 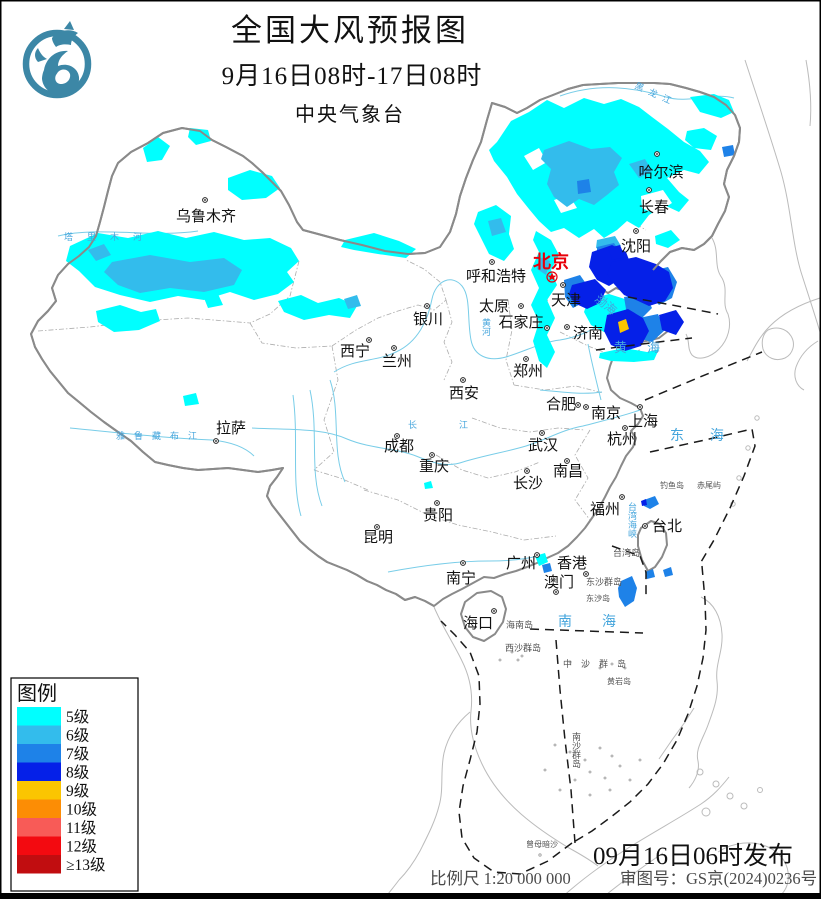 What do you see at coordinates (486, 326) in the screenshot?
I see `river-label-huanghe: 黄河` at bounding box center [486, 326].